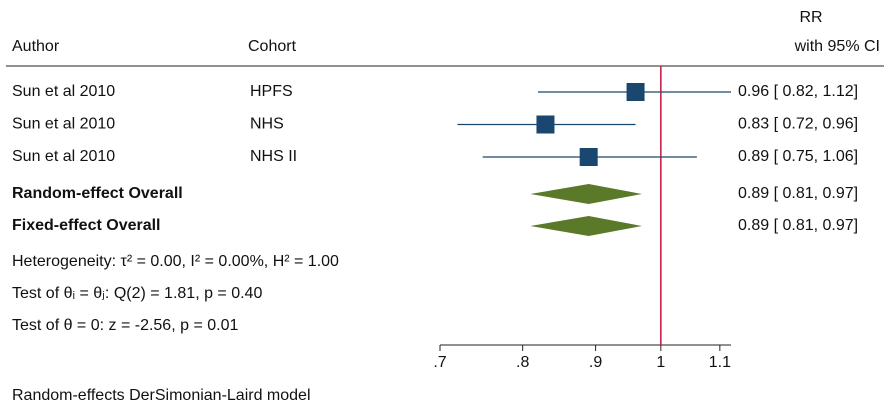 This screenshot has width=884, height=403. I want to click on overall-name: Random-effect Overall, so click(97, 193).